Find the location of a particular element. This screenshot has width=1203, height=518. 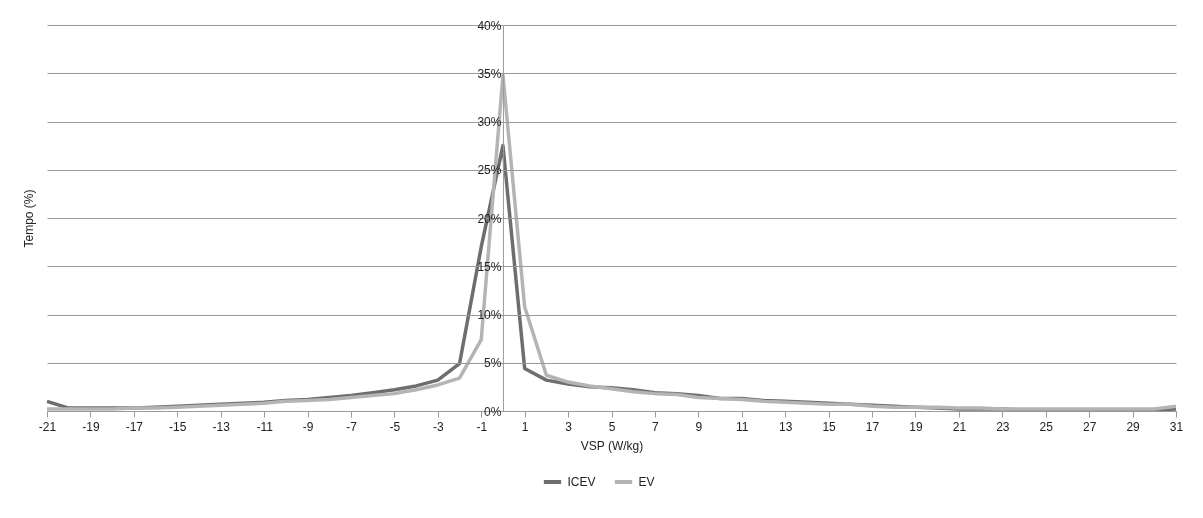

y-tick-label: 10% is located at coordinates (489, 315).